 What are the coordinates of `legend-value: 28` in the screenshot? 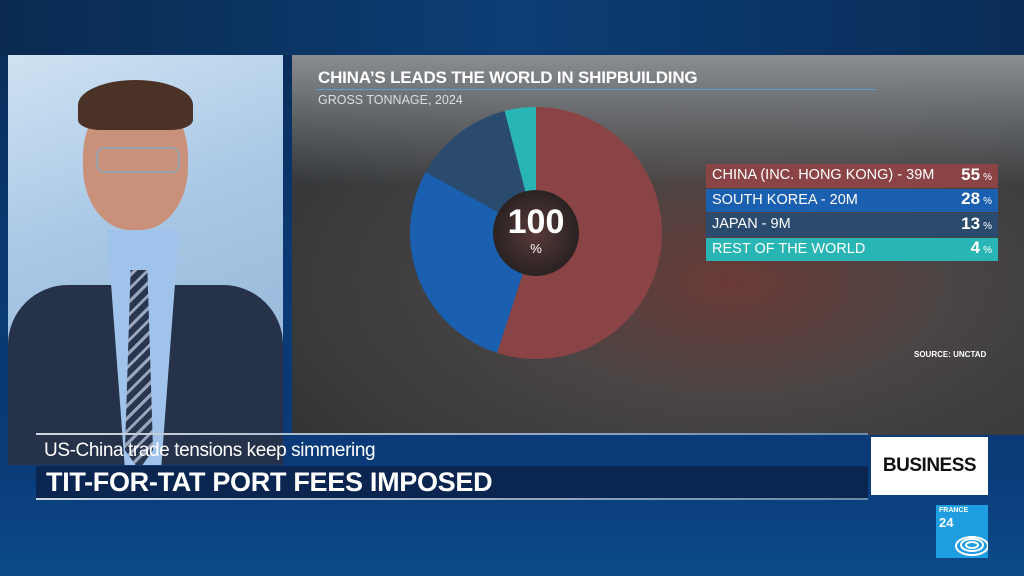 It's located at (971, 199).